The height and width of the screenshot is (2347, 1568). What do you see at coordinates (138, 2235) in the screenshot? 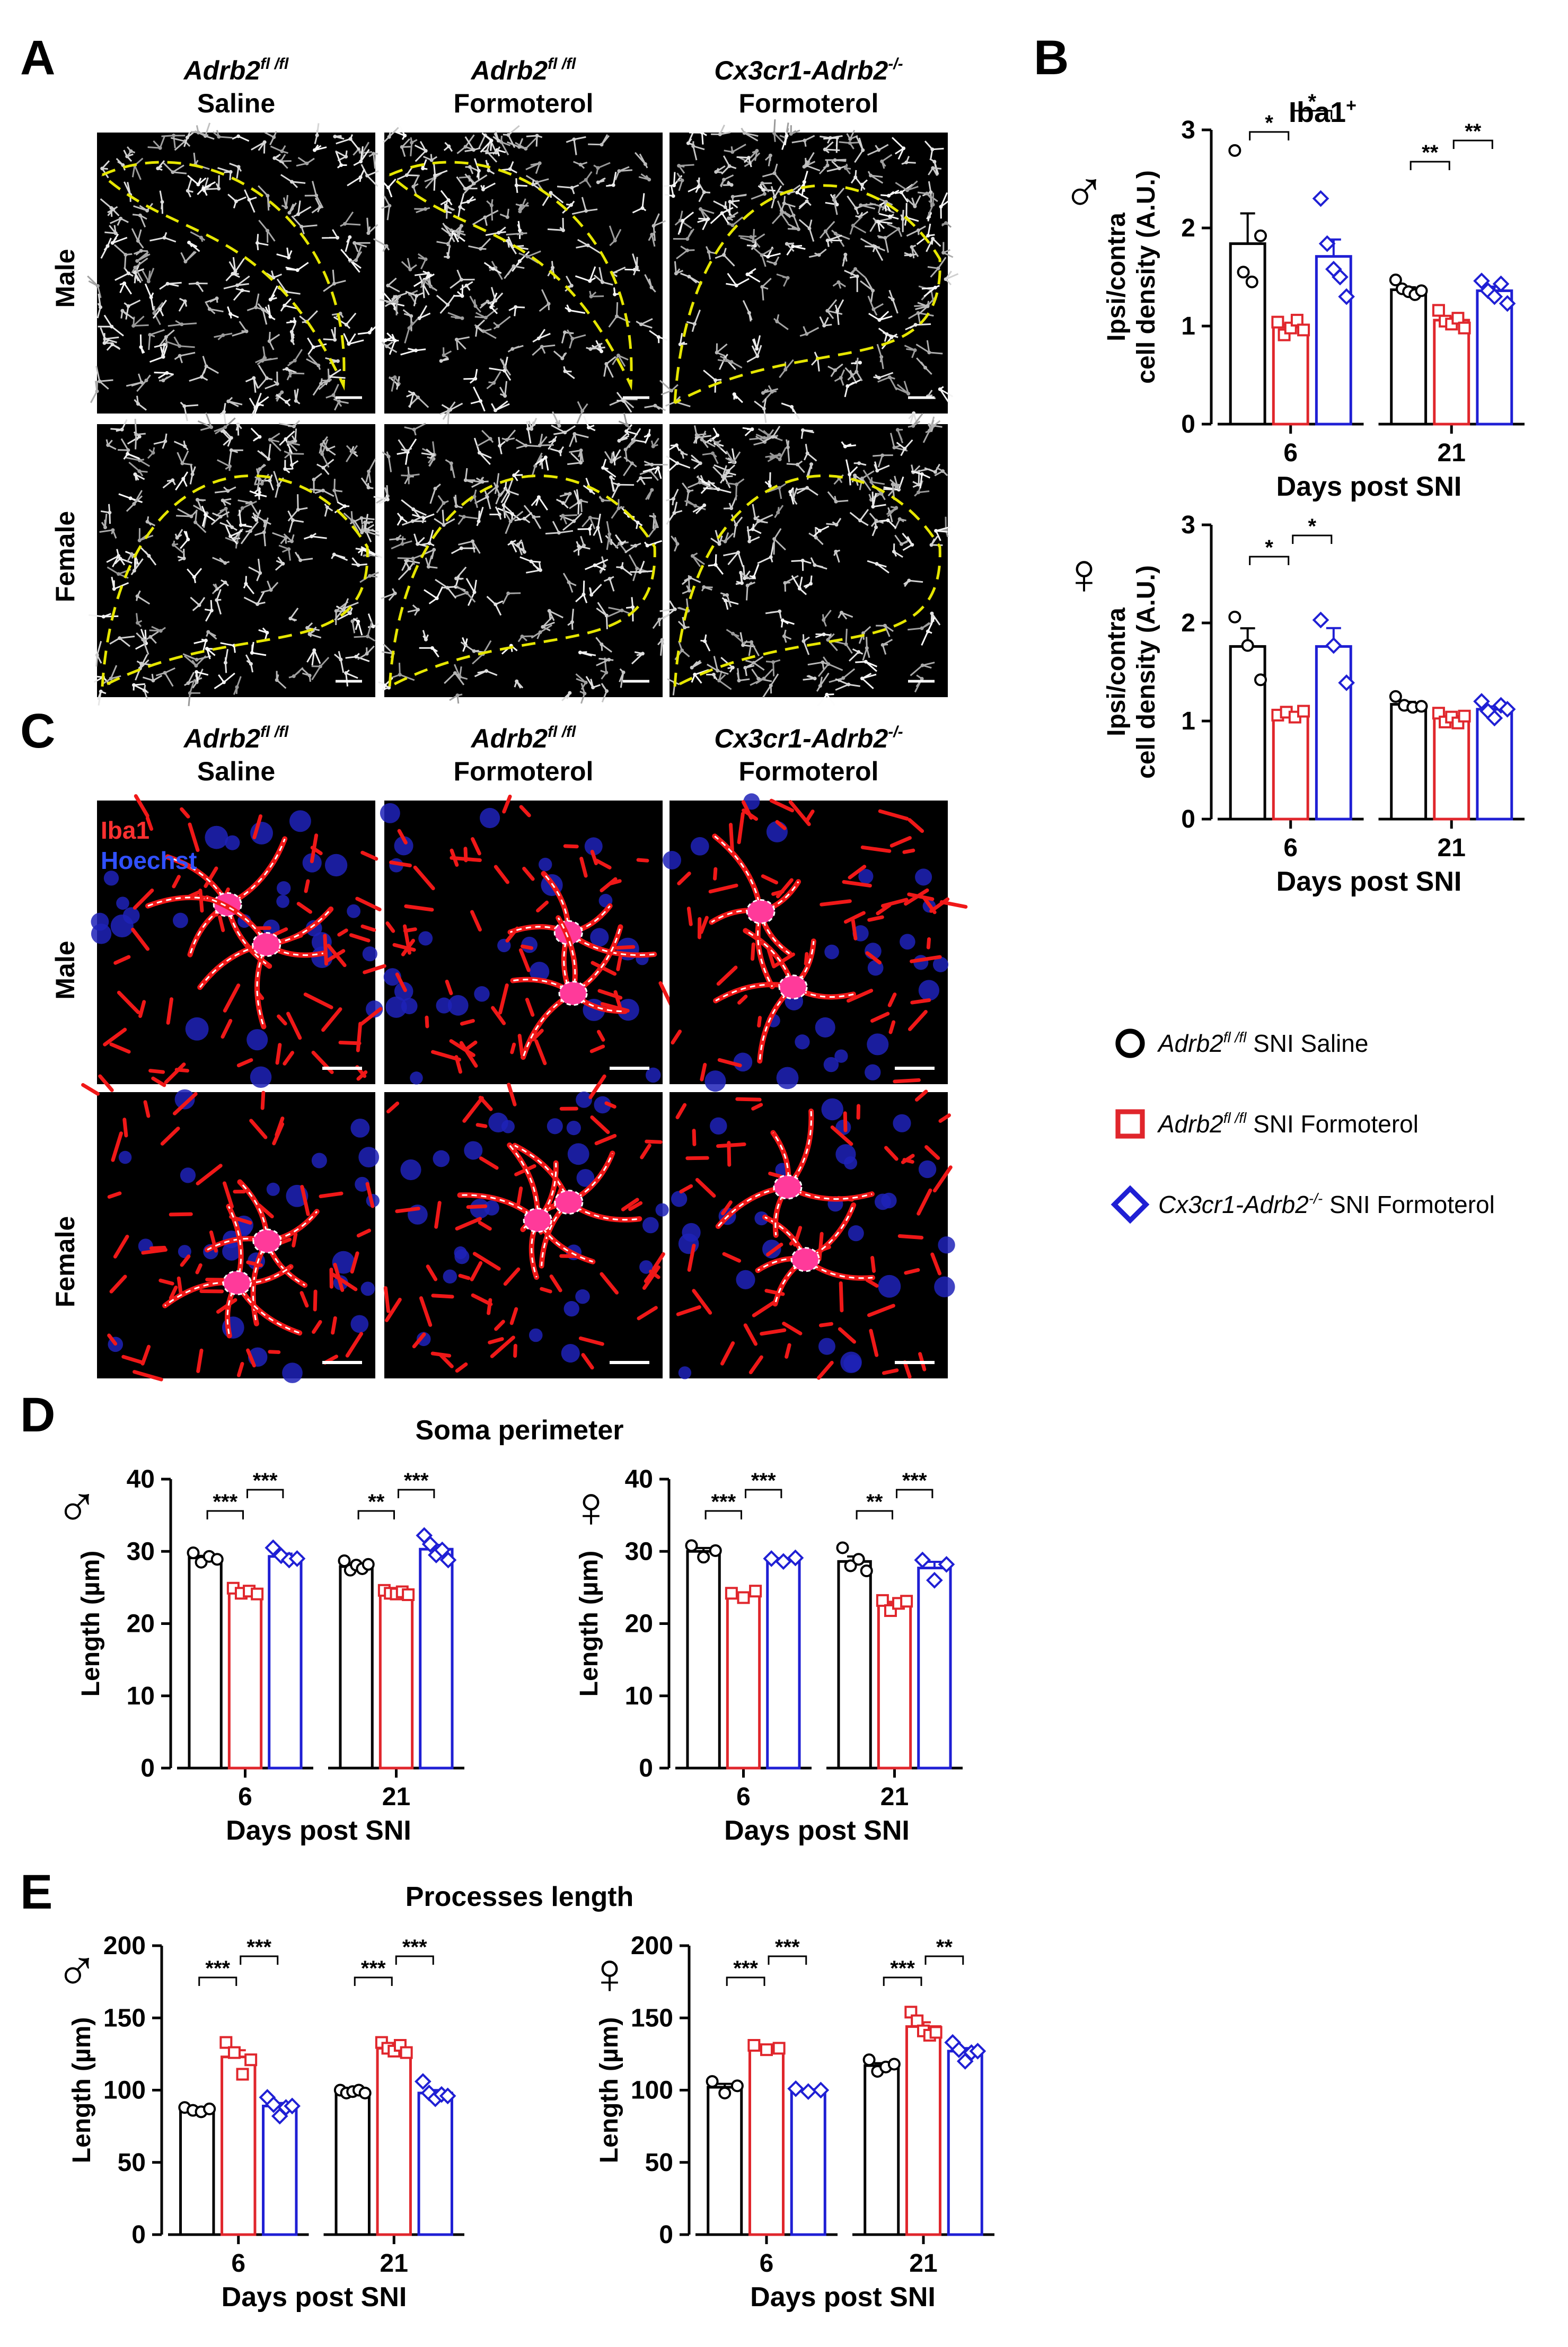
I see `y-tick-label: 0` at bounding box center [138, 2235].